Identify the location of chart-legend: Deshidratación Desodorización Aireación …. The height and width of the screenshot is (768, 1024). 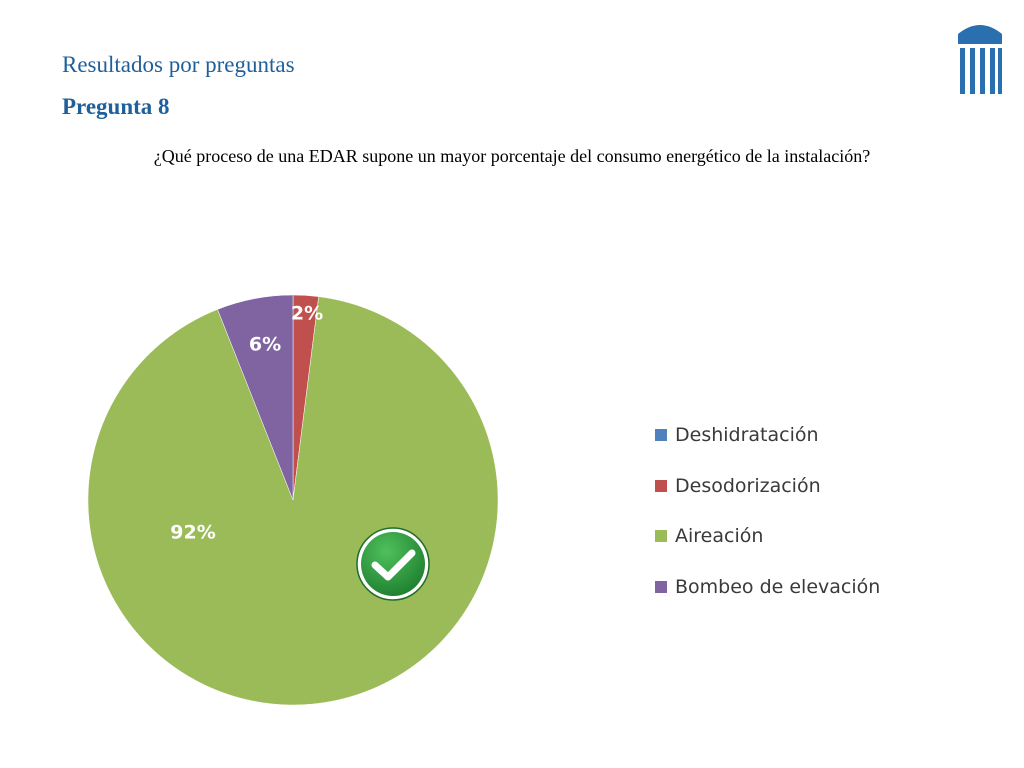
(767, 511).